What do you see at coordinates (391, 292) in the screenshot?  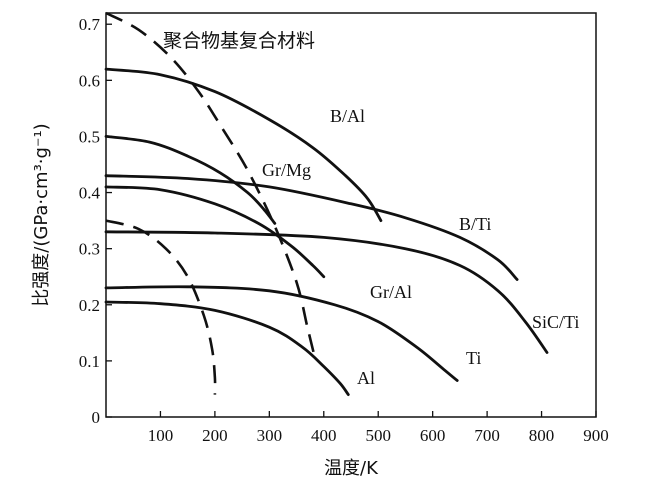 I see `series-label-gr-al: Gr/Al` at bounding box center [391, 292].